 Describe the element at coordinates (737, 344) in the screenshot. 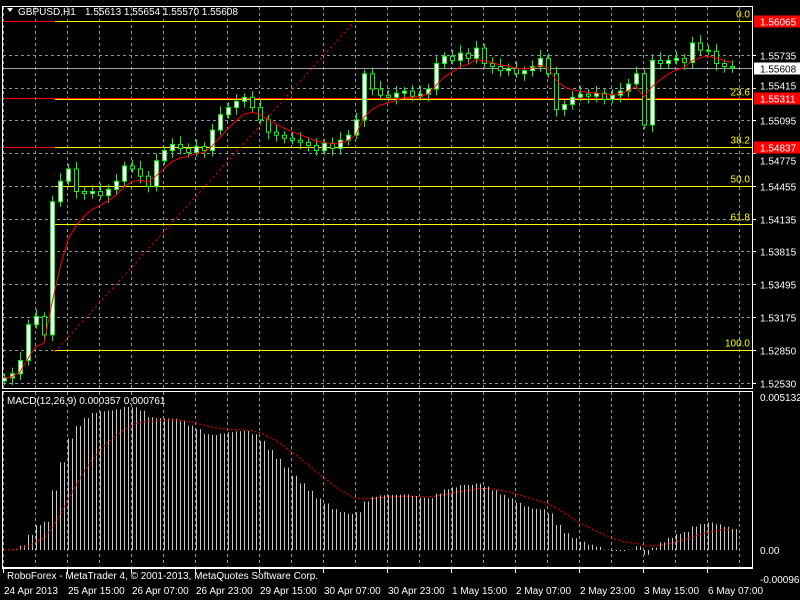

I see `fib-level-label: 100.0` at that location.